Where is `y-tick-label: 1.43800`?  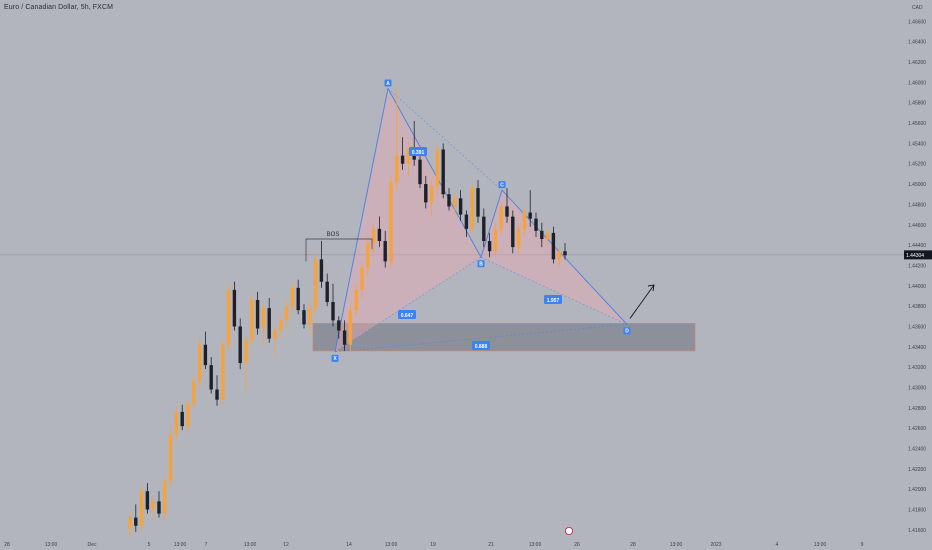 y-tick-label: 1.43800 is located at coordinates (917, 307).